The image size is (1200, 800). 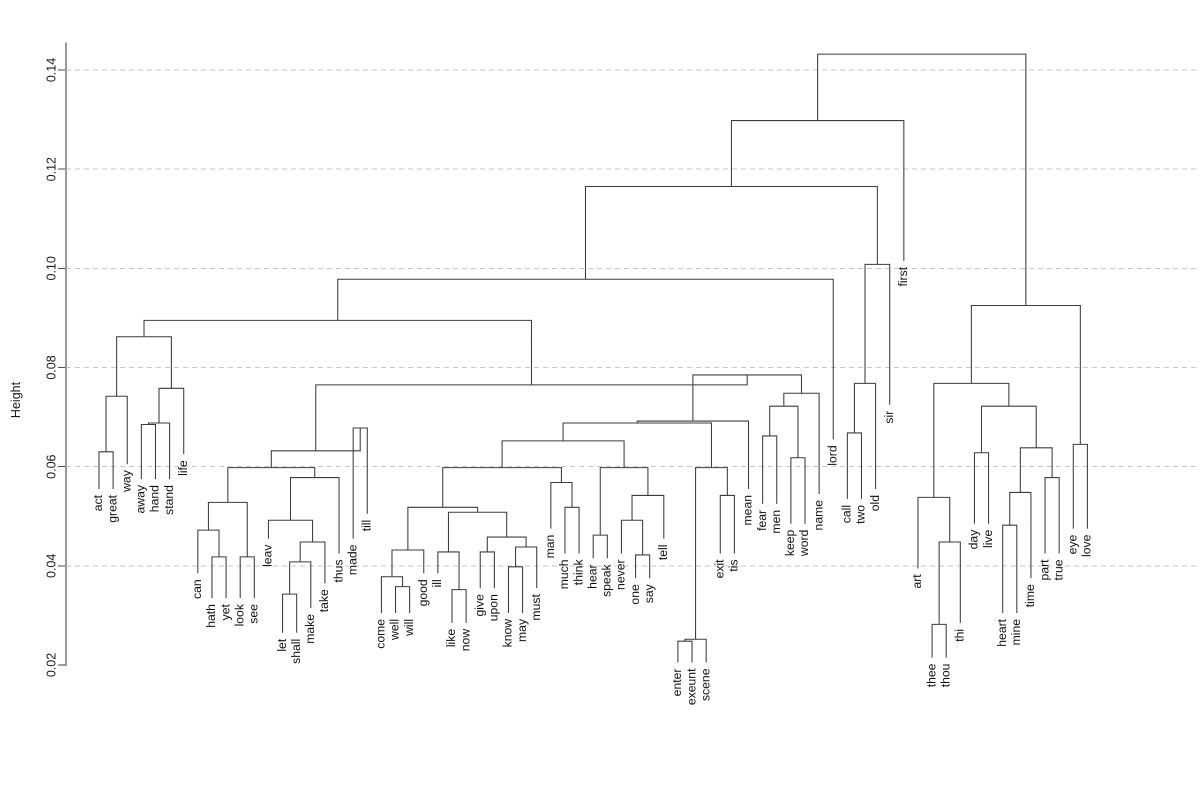 What do you see at coordinates (63, 354) in the screenshot?
I see `y-axis` at bounding box center [63, 354].